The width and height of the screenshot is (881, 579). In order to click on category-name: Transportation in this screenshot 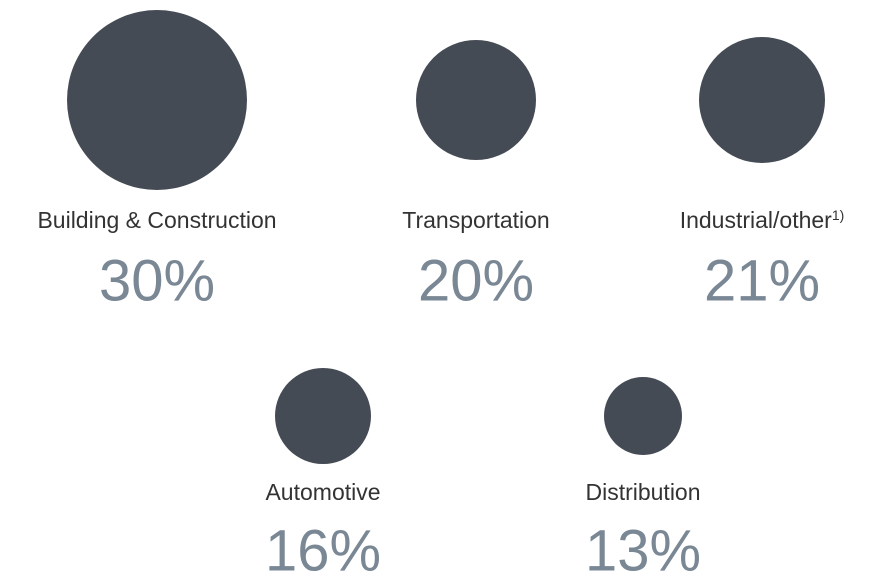, I will do `click(475, 220)`.